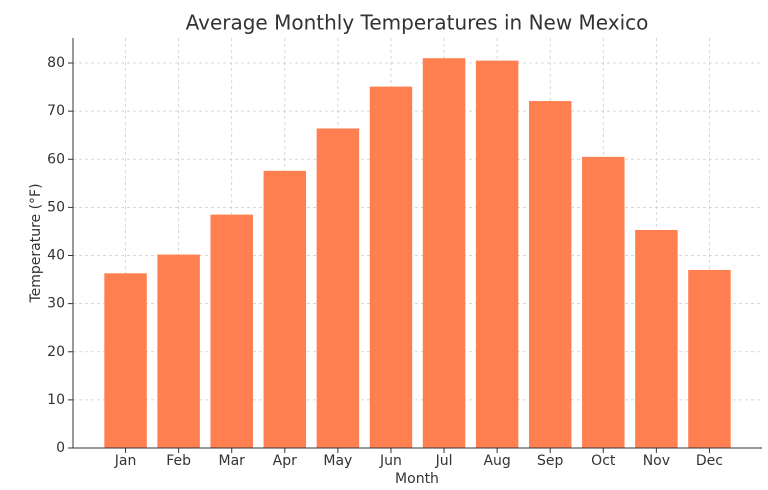 This screenshot has width=768, height=490. I want to click on x-tick-label: Dec, so click(709, 461).